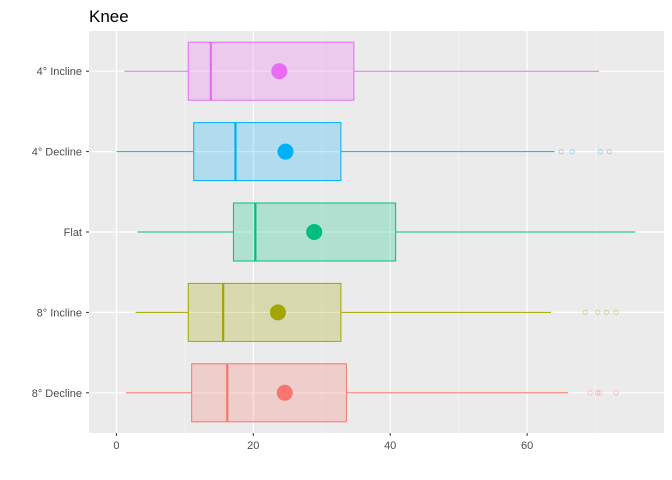 The height and width of the screenshot is (480, 672). I want to click on y-tick-label: 4° Decline, so click(57, 153).